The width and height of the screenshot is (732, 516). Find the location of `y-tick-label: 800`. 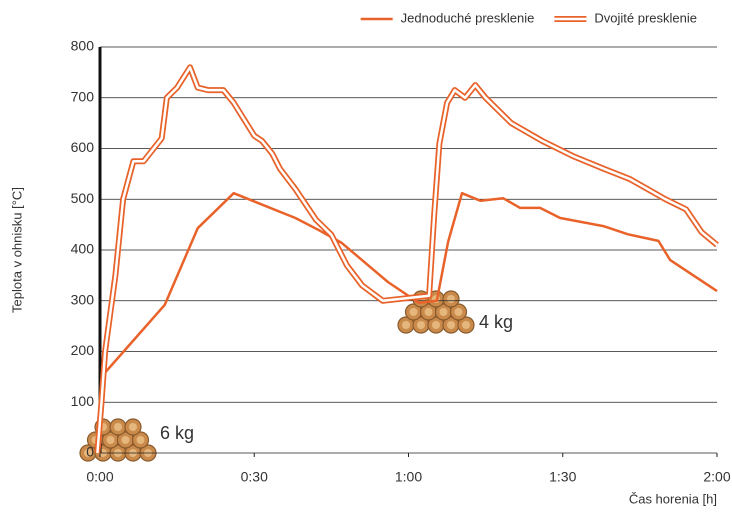

y-tick-label: 800 is located at coordinates (83, 46).